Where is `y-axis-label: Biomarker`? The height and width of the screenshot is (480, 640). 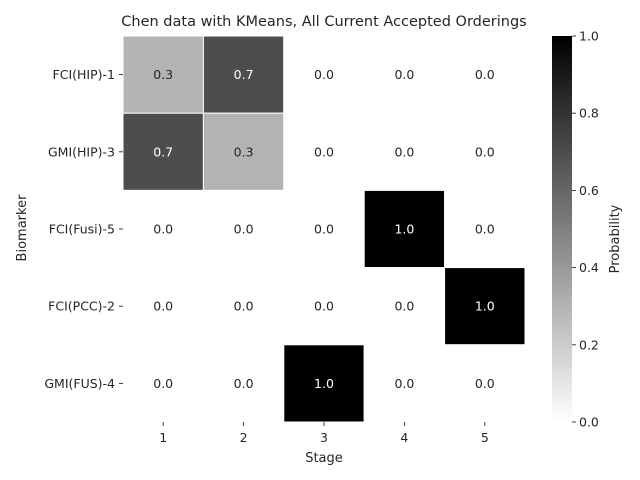
y-axis-label: Biomarker is located at coordinates (22, 228).